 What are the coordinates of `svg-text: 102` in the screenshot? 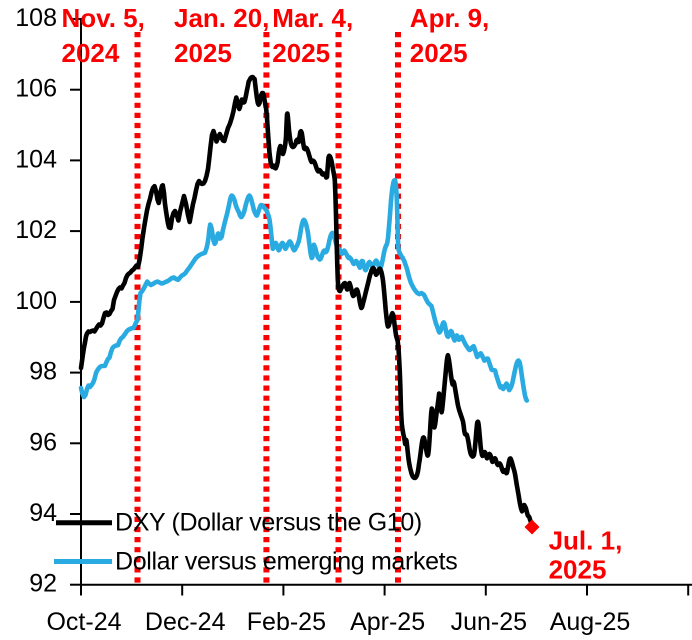 It's located at (36, 230).